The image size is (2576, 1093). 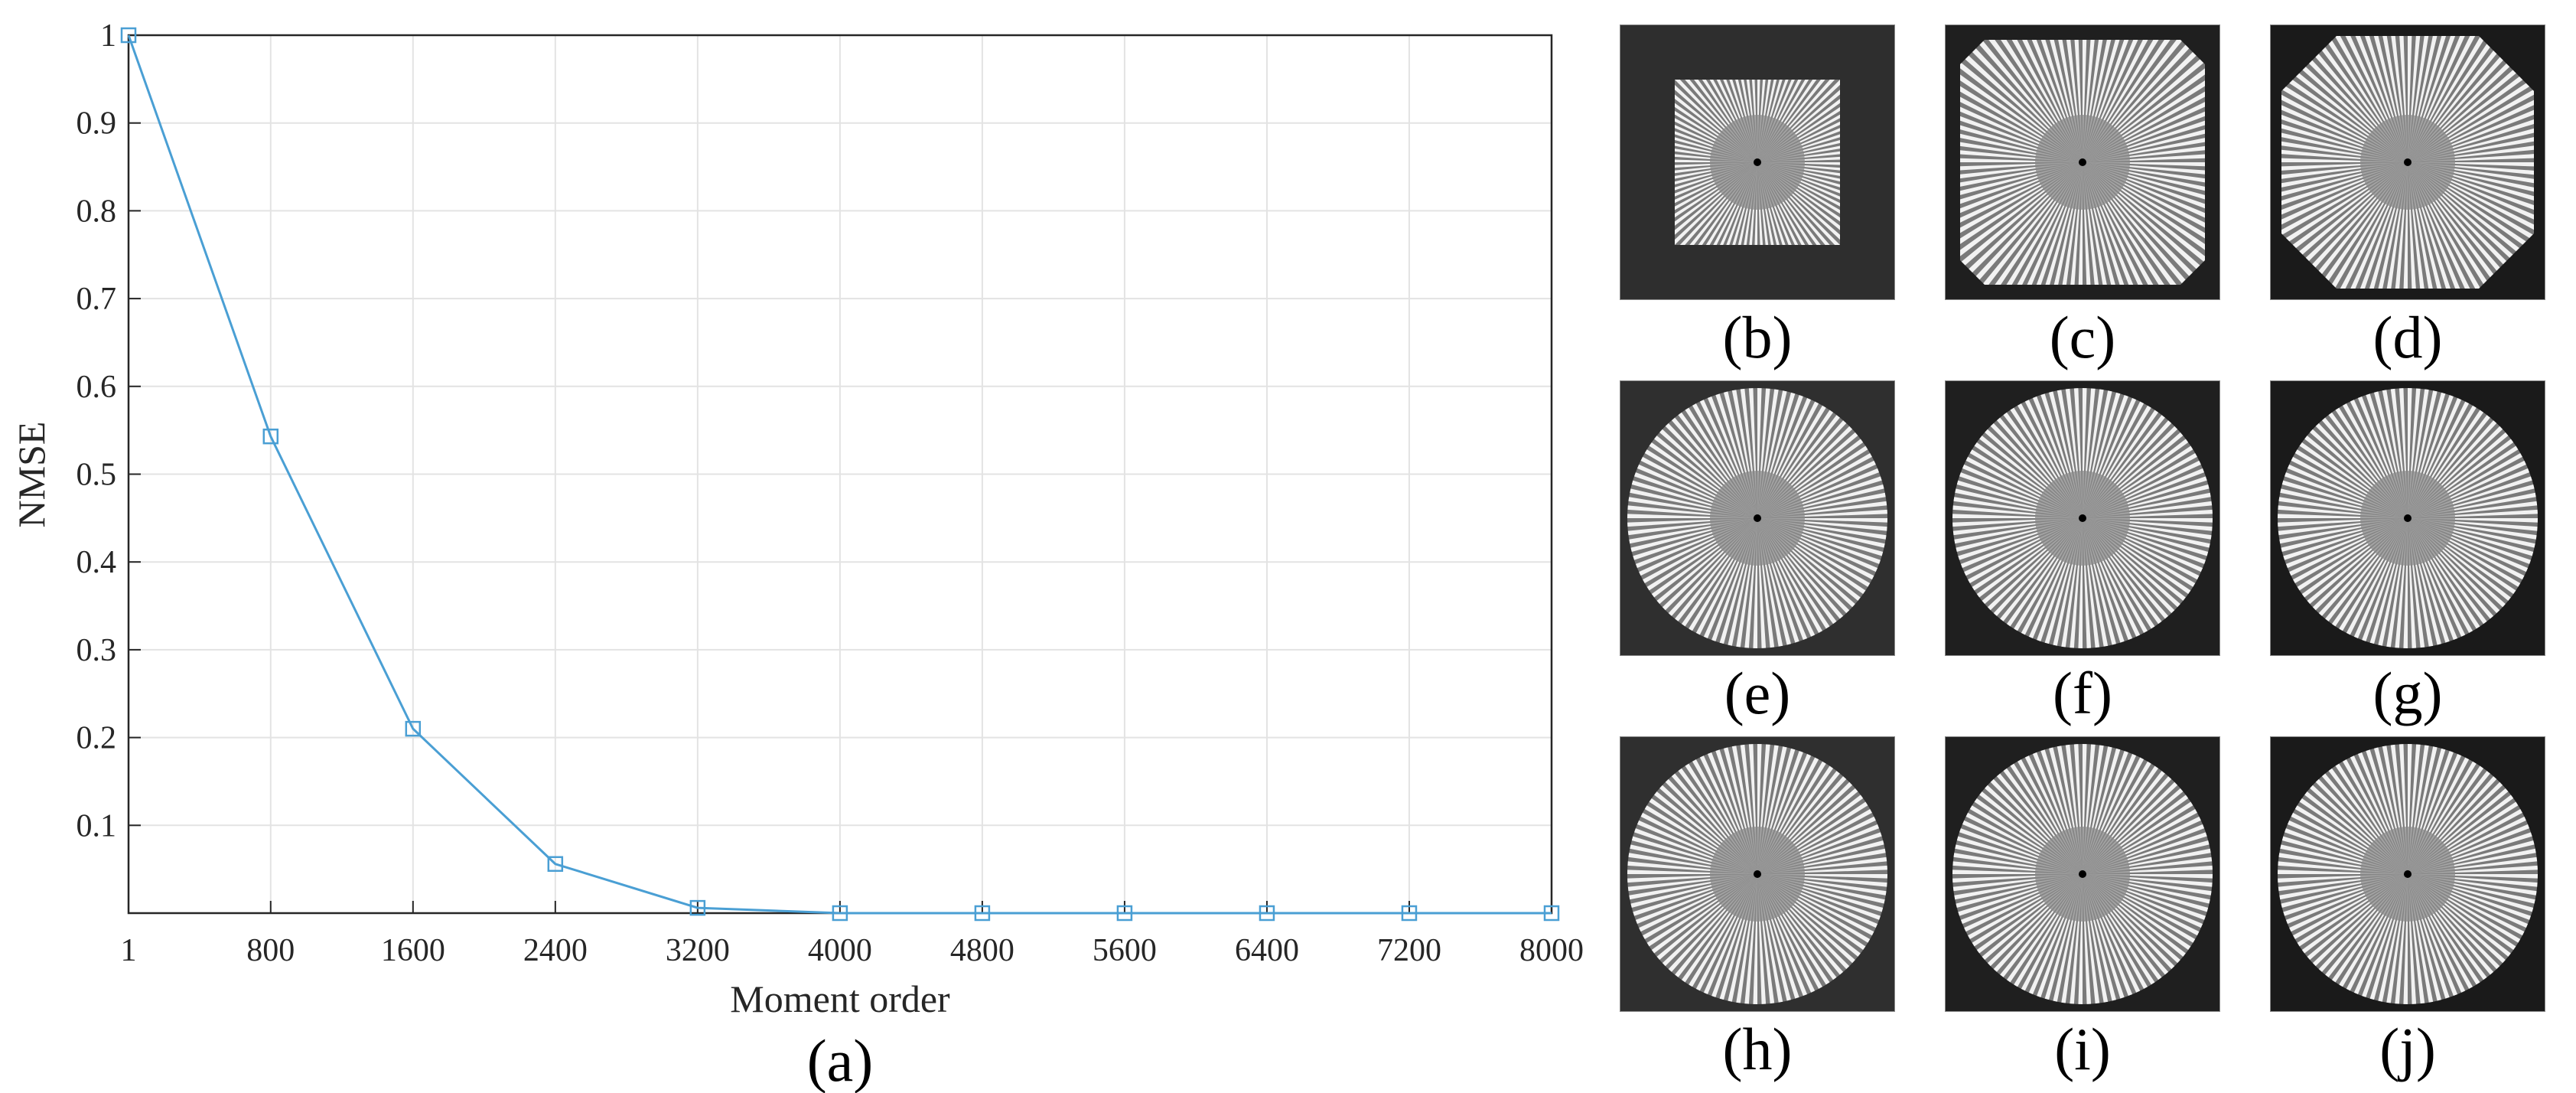 What do you see at coordinates (2083, 337) in the screenshot?
I see `panel-caption: (c)` at bounding box center [2083, 337].